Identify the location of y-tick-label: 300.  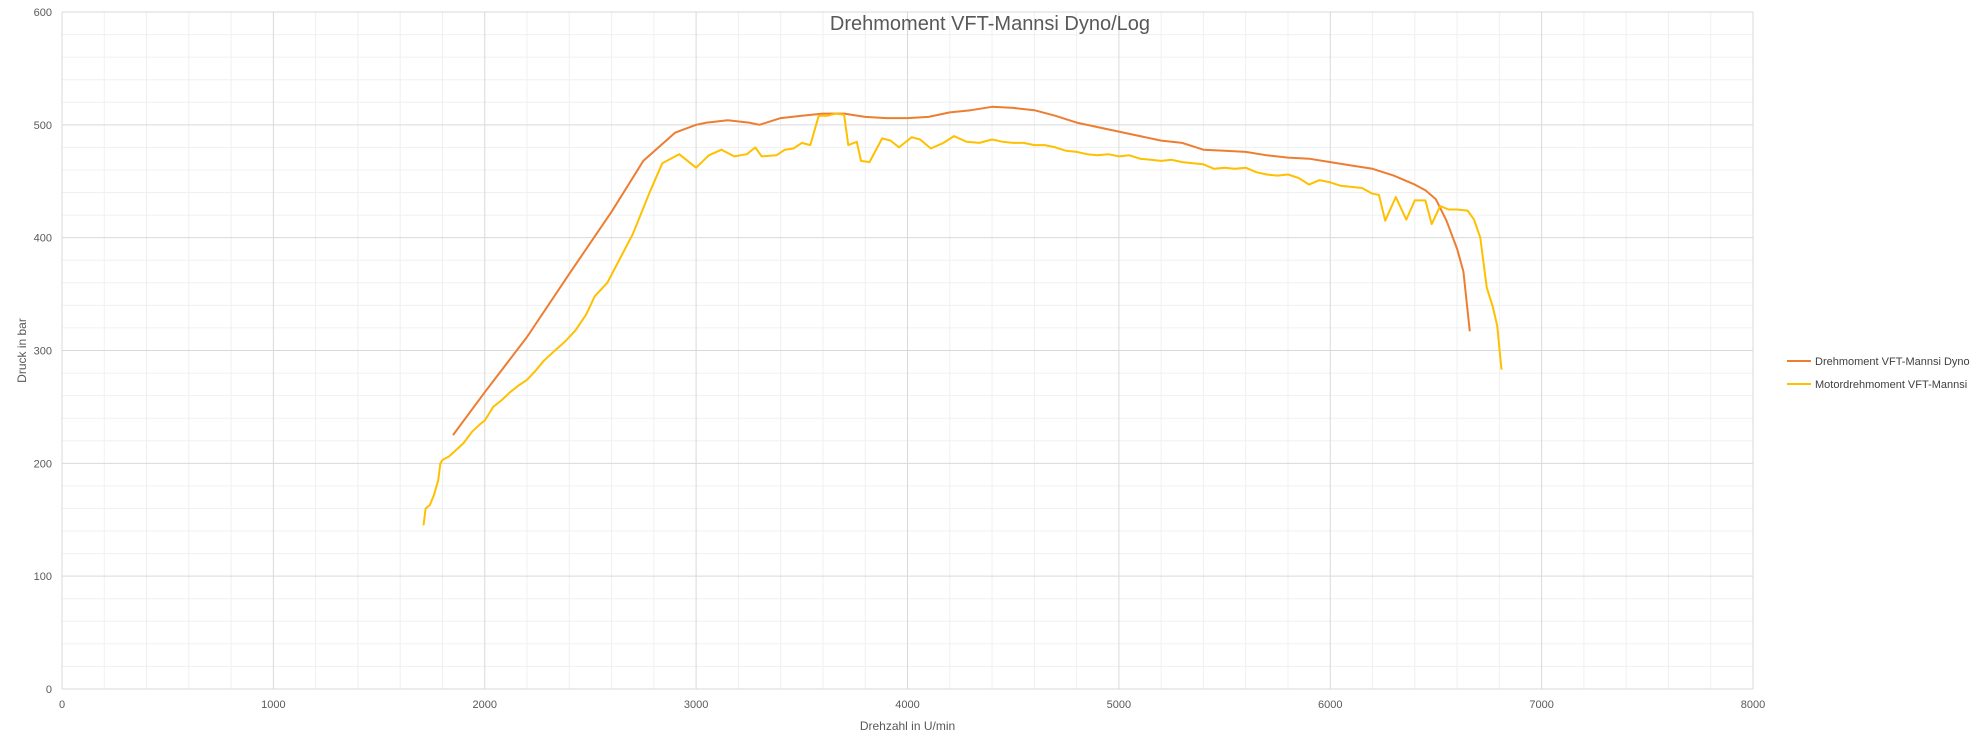
(43, 352).